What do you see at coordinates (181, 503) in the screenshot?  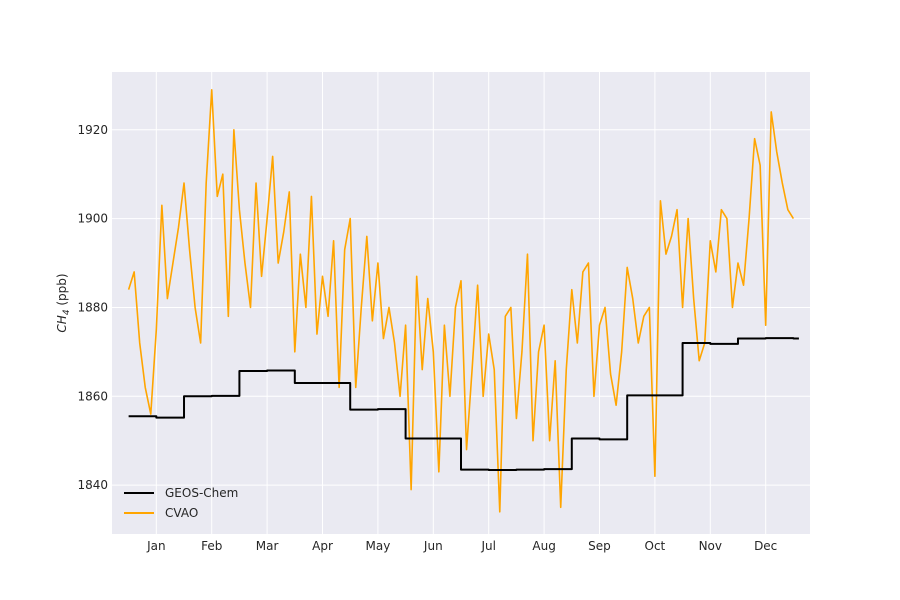 I see `legend: GEOS-Chem CVAO` at bounding box center [181, 503].